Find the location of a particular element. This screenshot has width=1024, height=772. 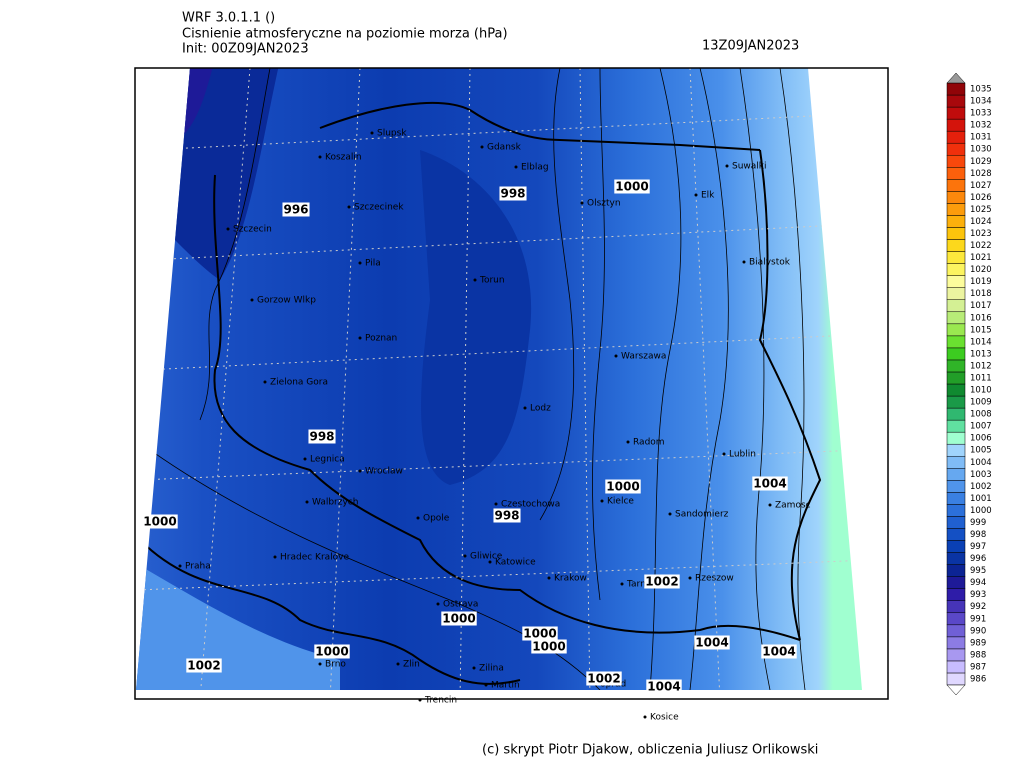

high-area is located at coordinates (238, 625).